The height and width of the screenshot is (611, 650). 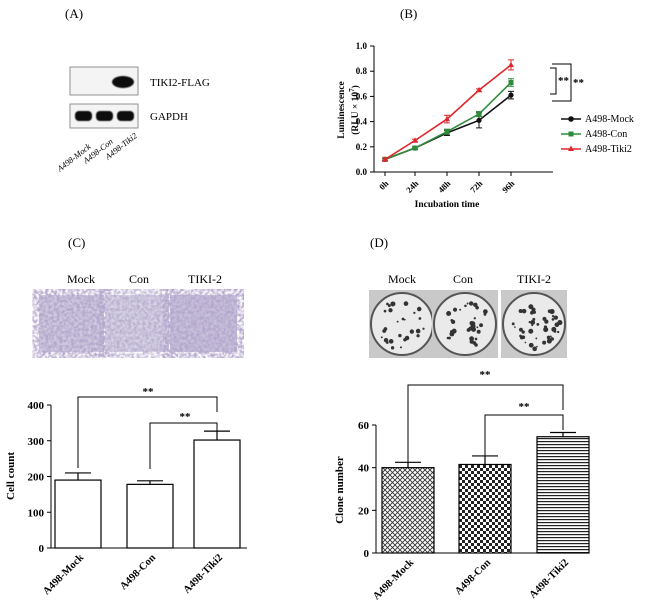 I want to click on d-bar-a498-tiki2, so click(x=563, y=495).